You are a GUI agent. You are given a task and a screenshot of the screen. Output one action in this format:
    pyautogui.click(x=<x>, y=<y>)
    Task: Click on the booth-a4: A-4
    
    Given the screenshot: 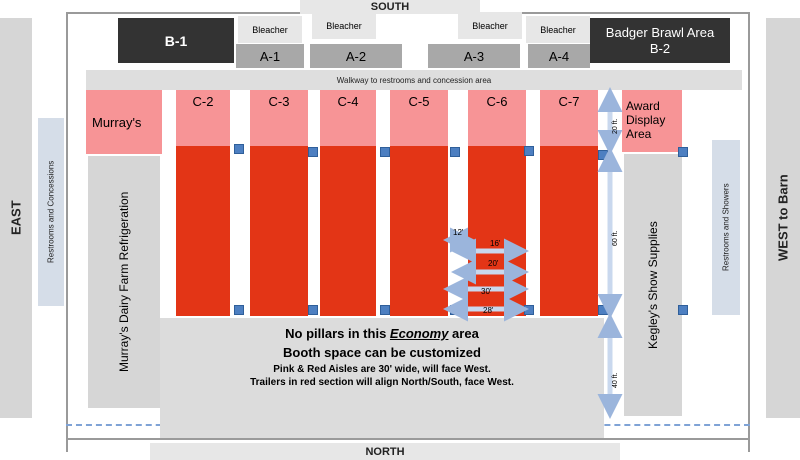 What is the action you would take?
    pyautogui.click(x=559, y=56)
    